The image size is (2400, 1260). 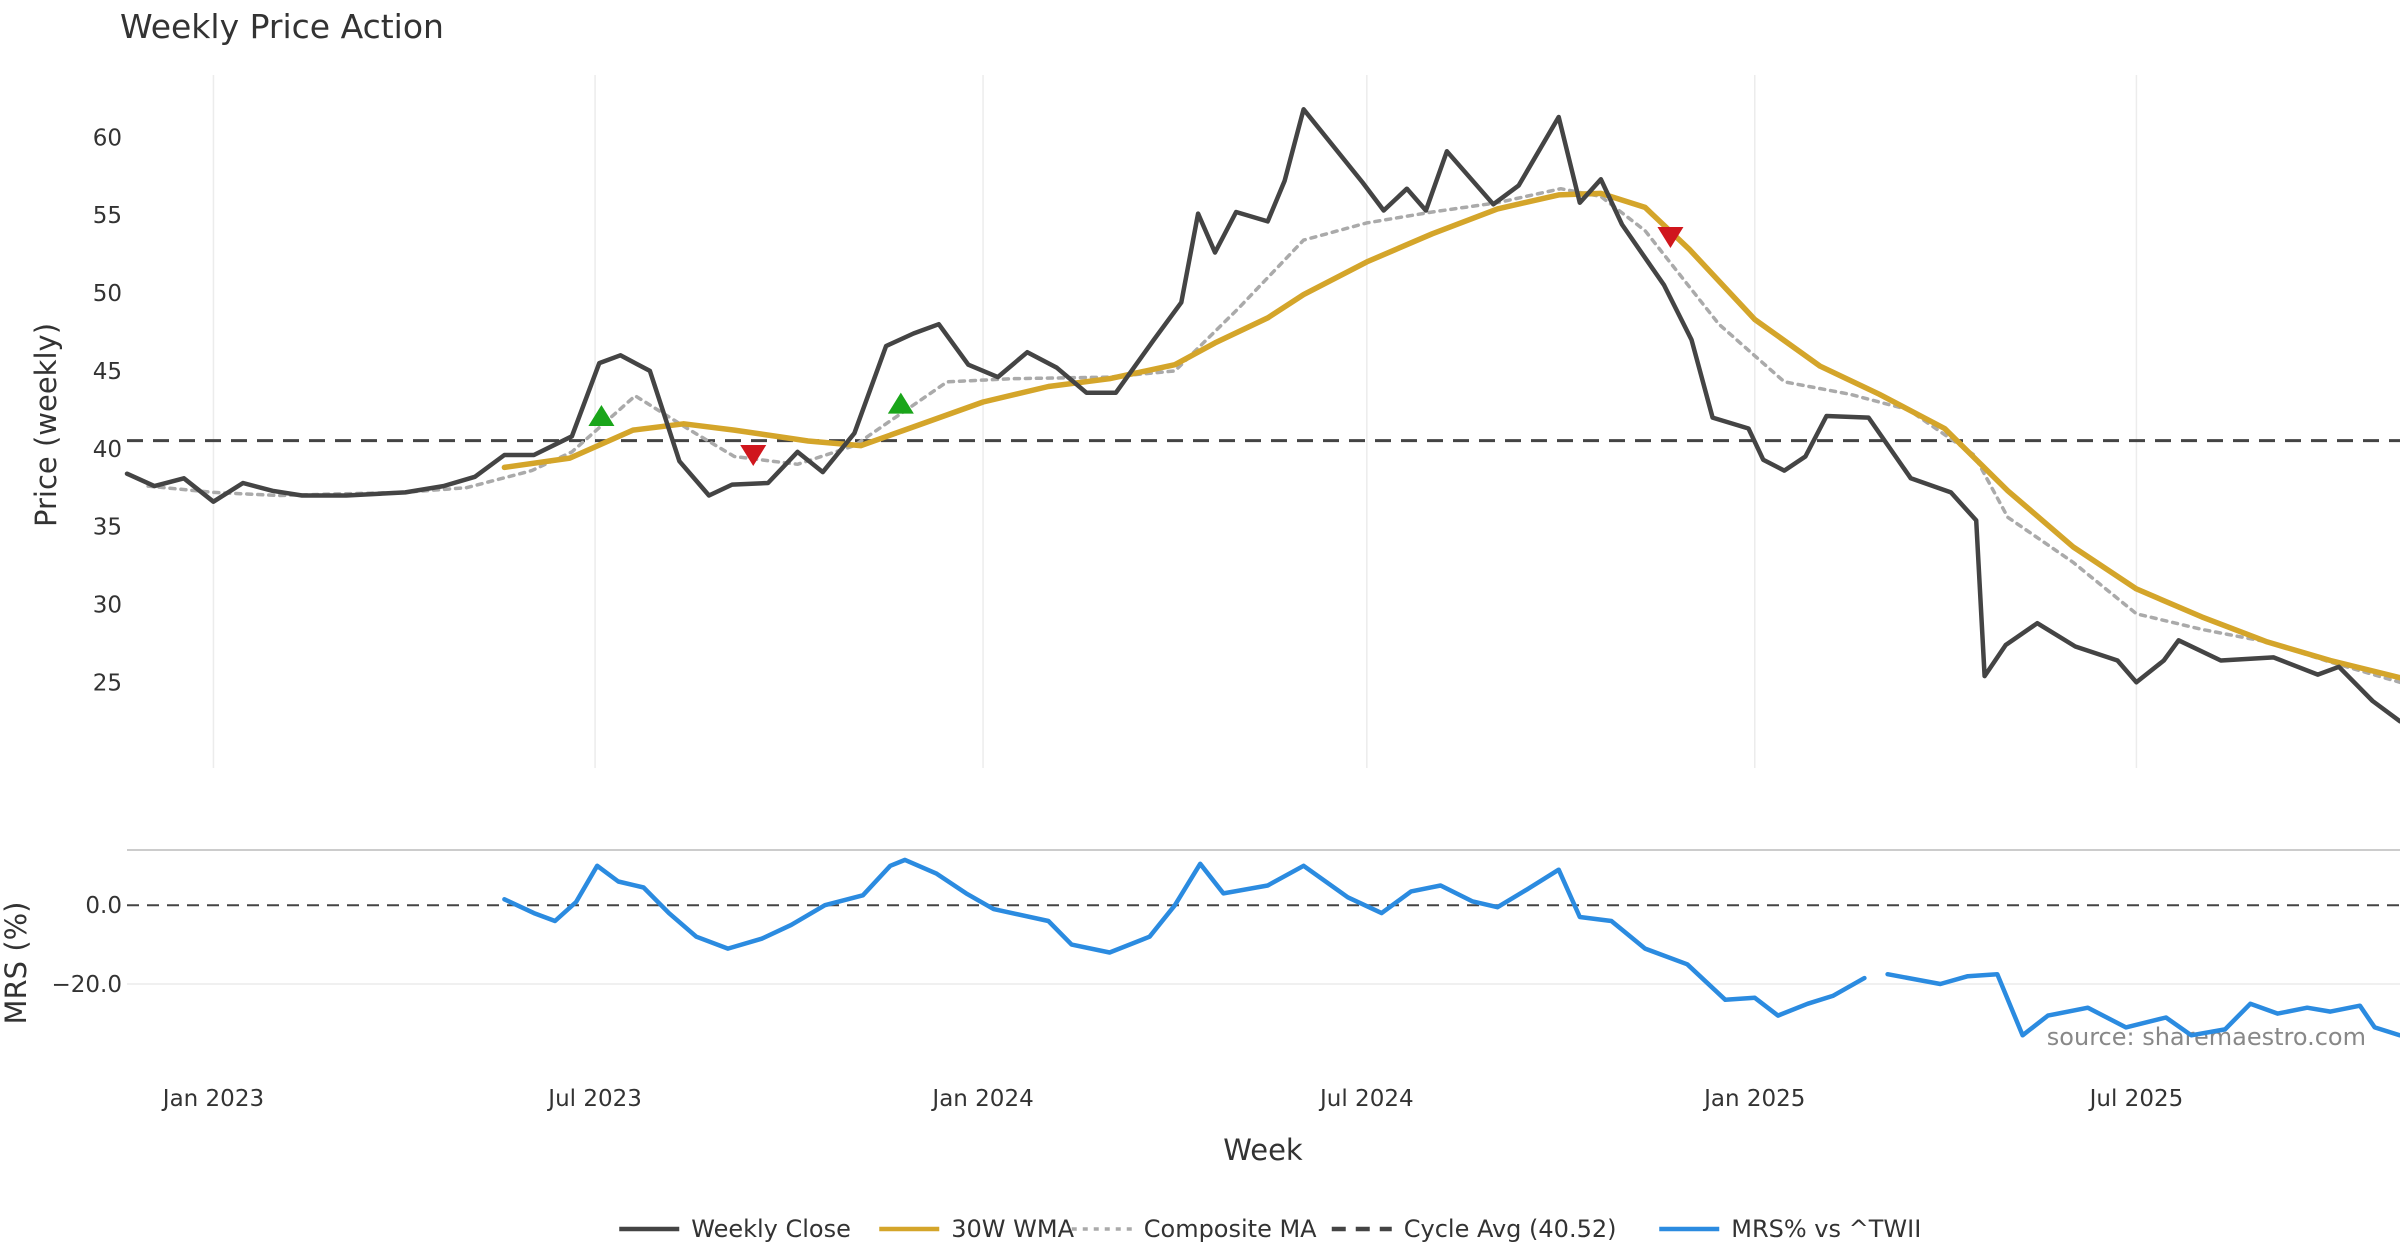 What do you see at coordinates (107, 372) in the screenshot?
I see `price-y-tick-label: 45` at bounding box center [107, 372].